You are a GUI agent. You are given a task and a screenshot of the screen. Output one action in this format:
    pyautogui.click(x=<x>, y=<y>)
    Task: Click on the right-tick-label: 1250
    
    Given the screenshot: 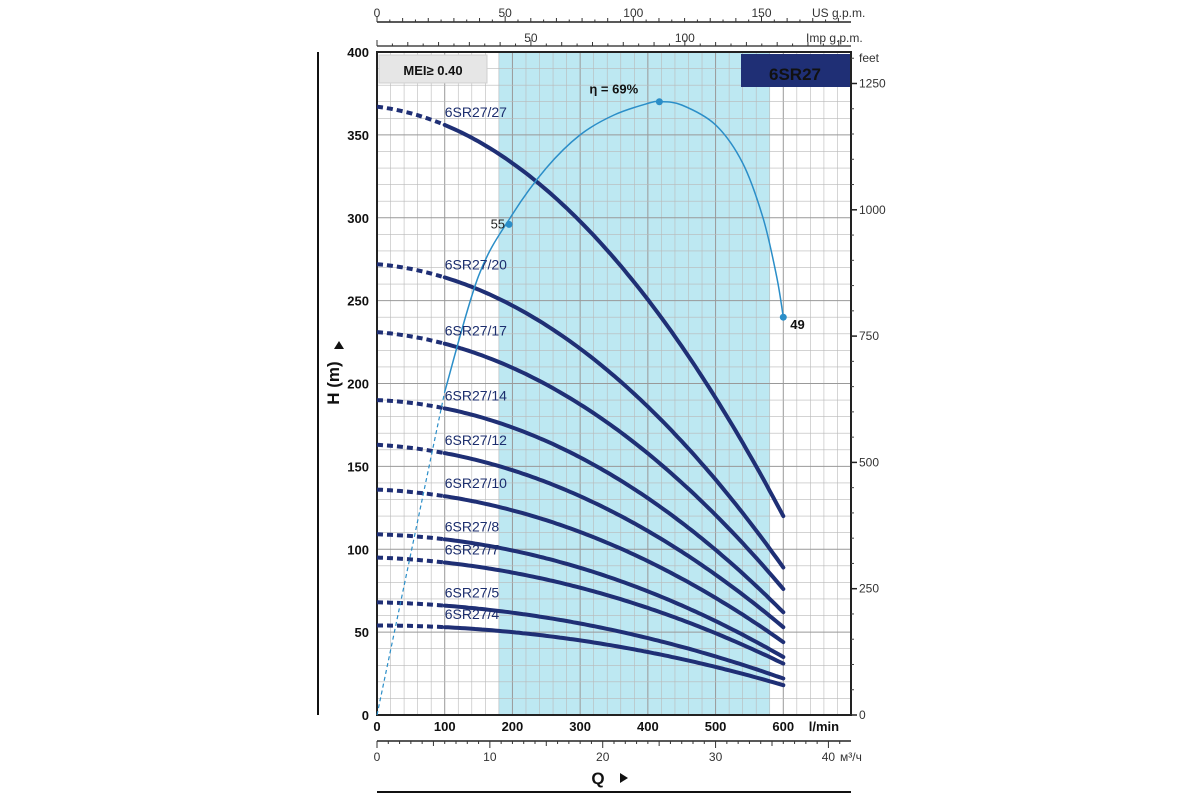 What is the action you would take?
    pyautogui.click(x=872, y=83)
    